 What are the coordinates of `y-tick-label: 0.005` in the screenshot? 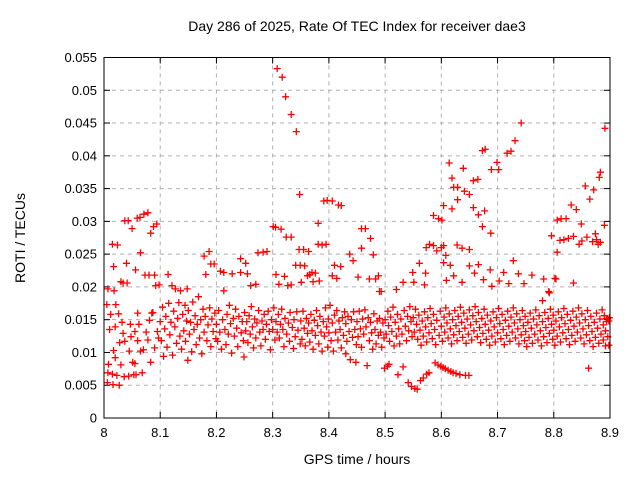 It's located at (80, 385).